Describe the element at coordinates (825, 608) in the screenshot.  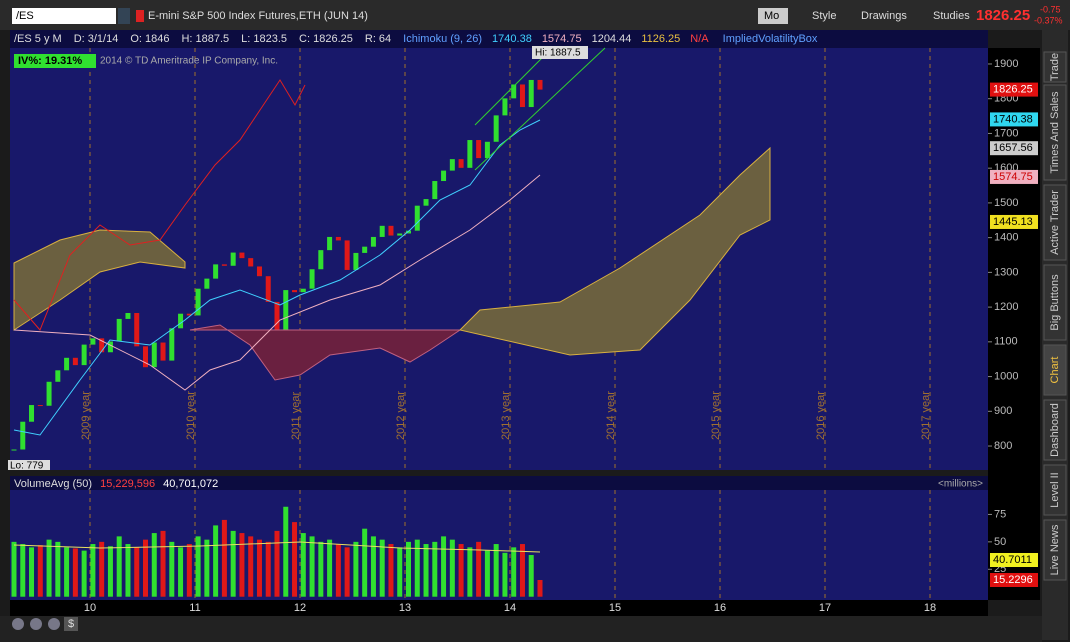
I see `x-tick-label: 17` at that location.